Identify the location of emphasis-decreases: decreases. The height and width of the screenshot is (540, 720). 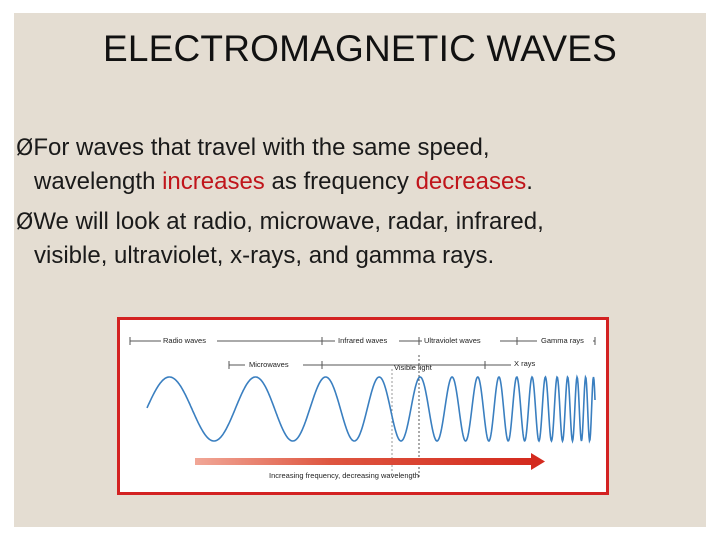
(471, 181).